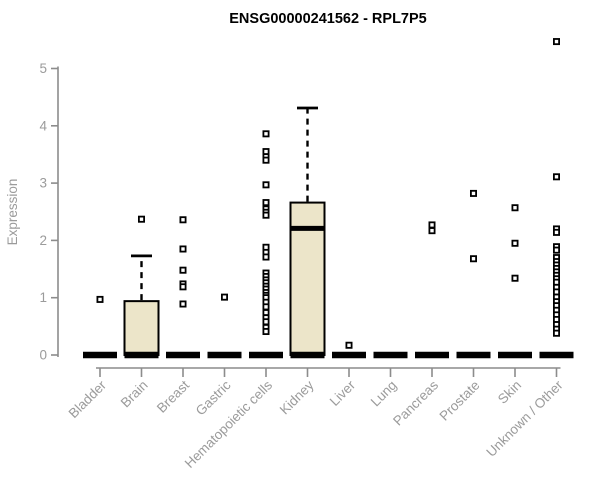 The height and width of the screenshot is (500, 600). Describe the element at coordinates (43, 68) in the screenshot. I see `y-tick-label: 5` at that location.